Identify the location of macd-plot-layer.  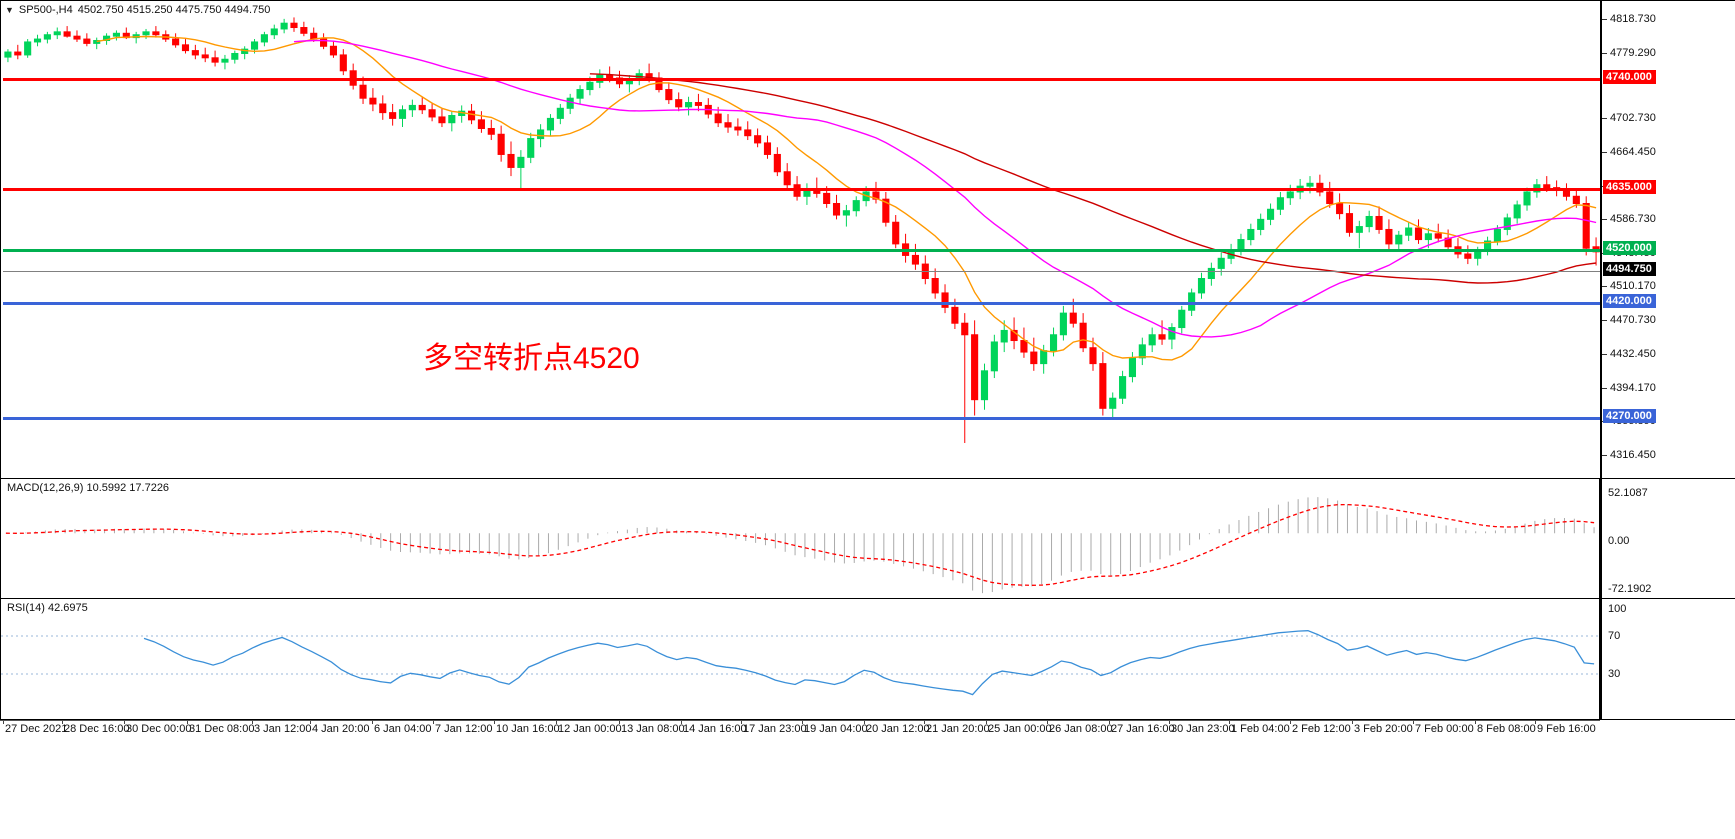
(800, 545).